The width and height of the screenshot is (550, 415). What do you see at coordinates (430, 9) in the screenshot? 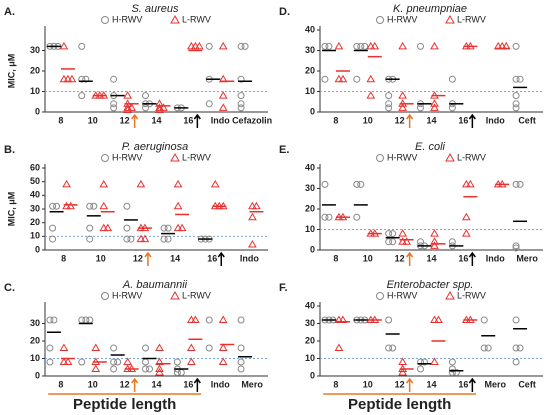
I see `panel-title: K. pneumpniae` at bounding box center [430, 9].